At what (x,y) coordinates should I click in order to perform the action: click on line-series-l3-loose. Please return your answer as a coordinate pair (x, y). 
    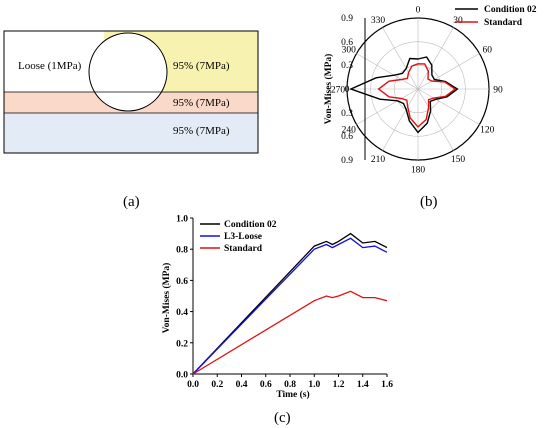
    Looking at the image, I should click on (290, 306).